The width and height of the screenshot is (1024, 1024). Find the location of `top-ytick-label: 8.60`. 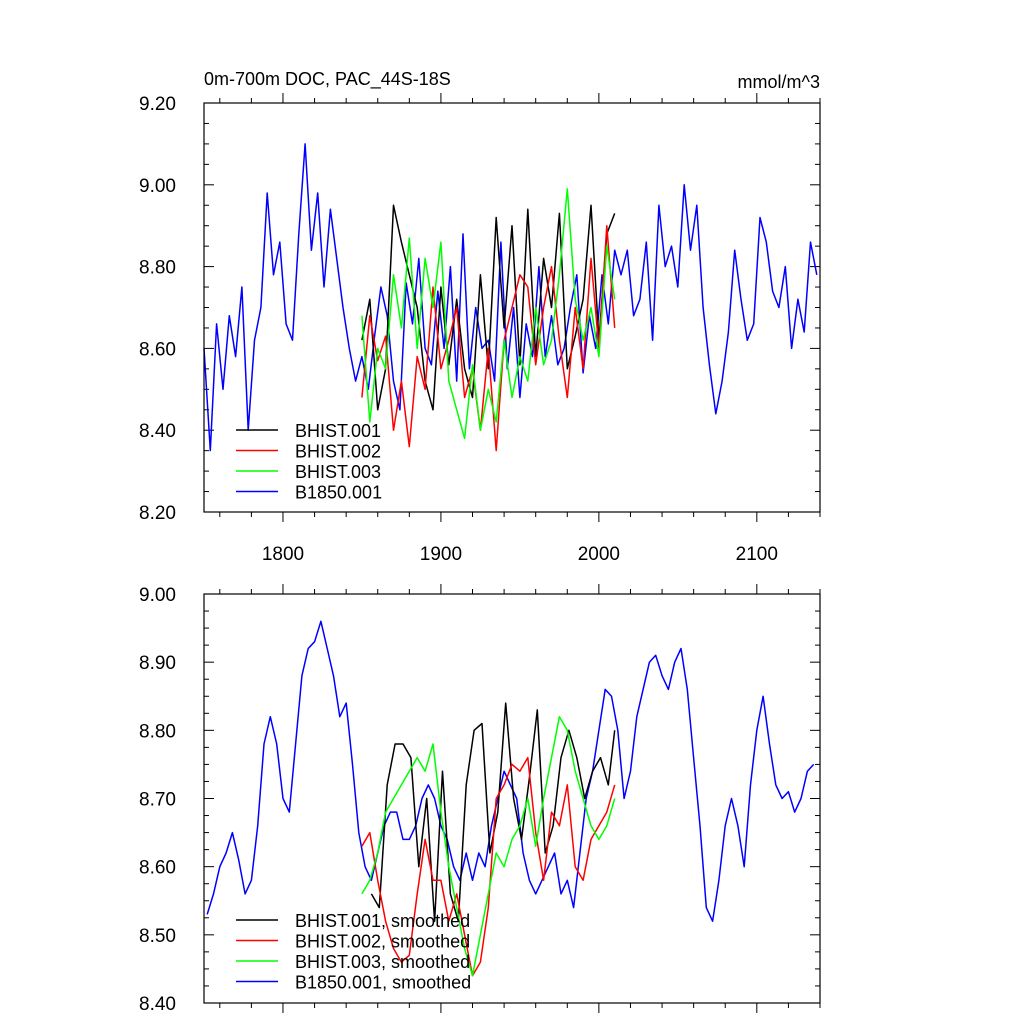

top-ytick-label: 8.60 is located at coordinates (157, 349).